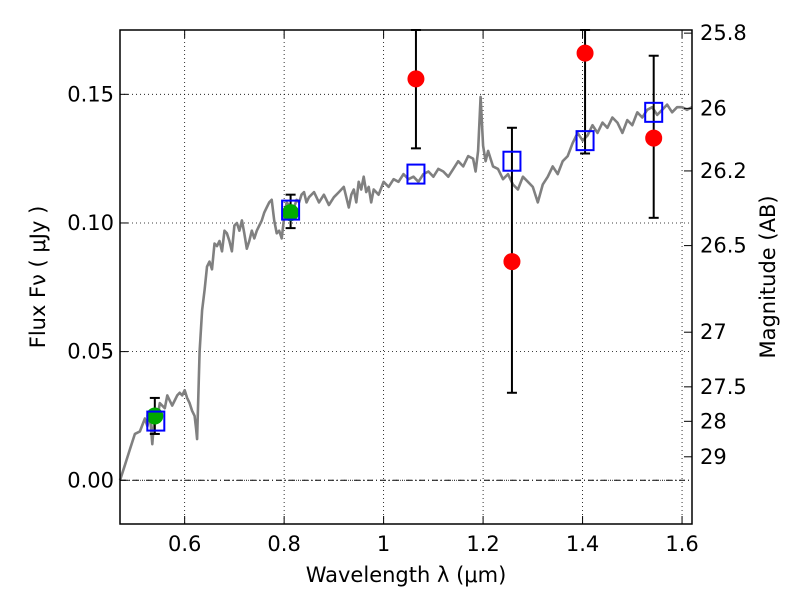 The height and width of the screenshot is (600, 800). Describe the element at coordinates (713, 108) in the screenshot. I see `right-tick-label: 26` at that location.